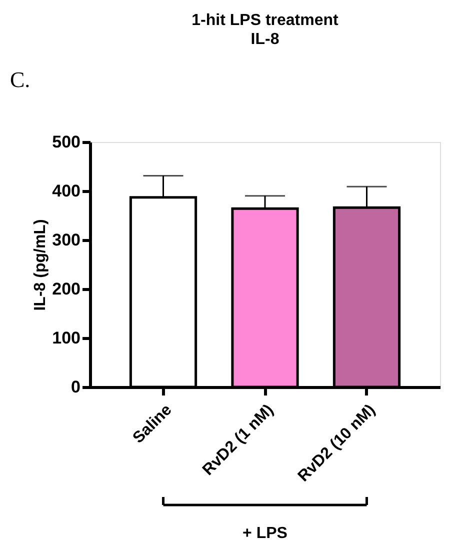 This screenshot has width=474, height=540. Describe the element at coordinates (265, 532) in the screenshot. I see `text: + LPS` at that location.